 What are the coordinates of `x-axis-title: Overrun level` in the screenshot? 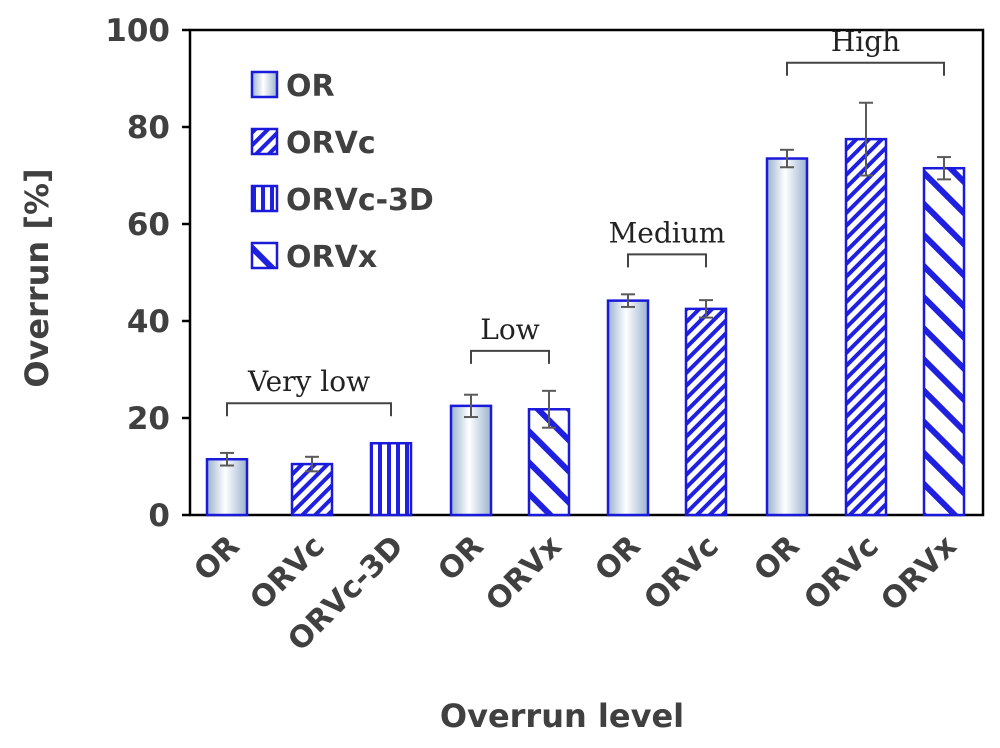 It's located at (562, 716).